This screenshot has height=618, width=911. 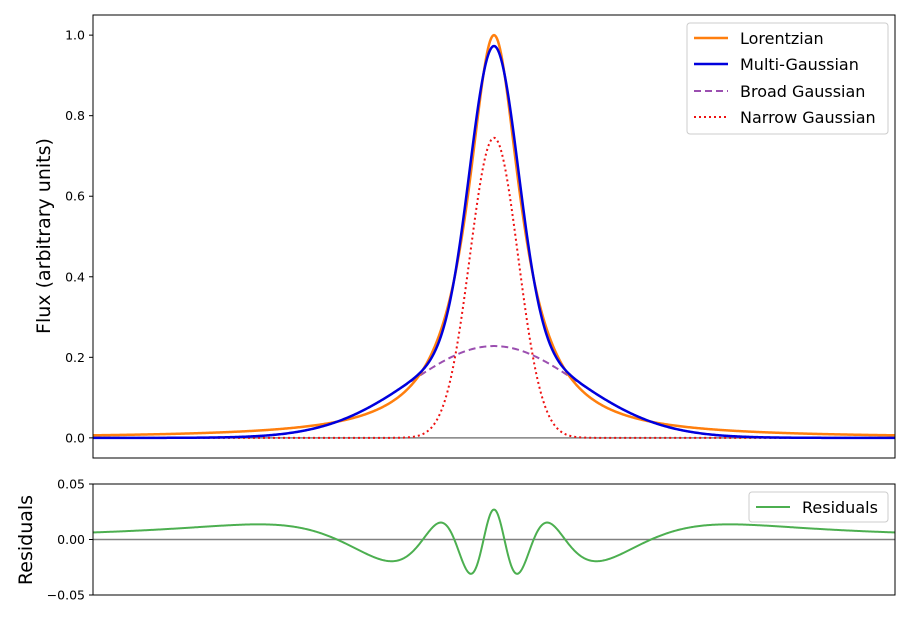 I want to click on residual-legend-frame, so click(x=818, y=507).